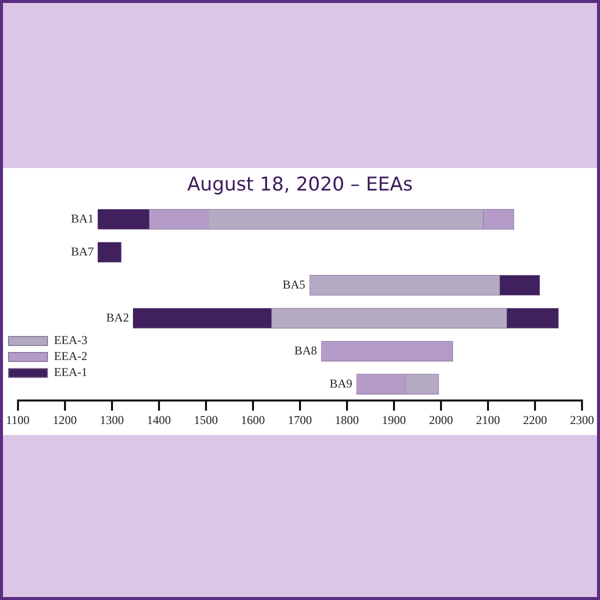 This screenshot has height=600, width=600. What do you see at coordinates (117, 317) in the screenshot?
I see `y-tick-label: BA2` at bounding box center [117, 317].